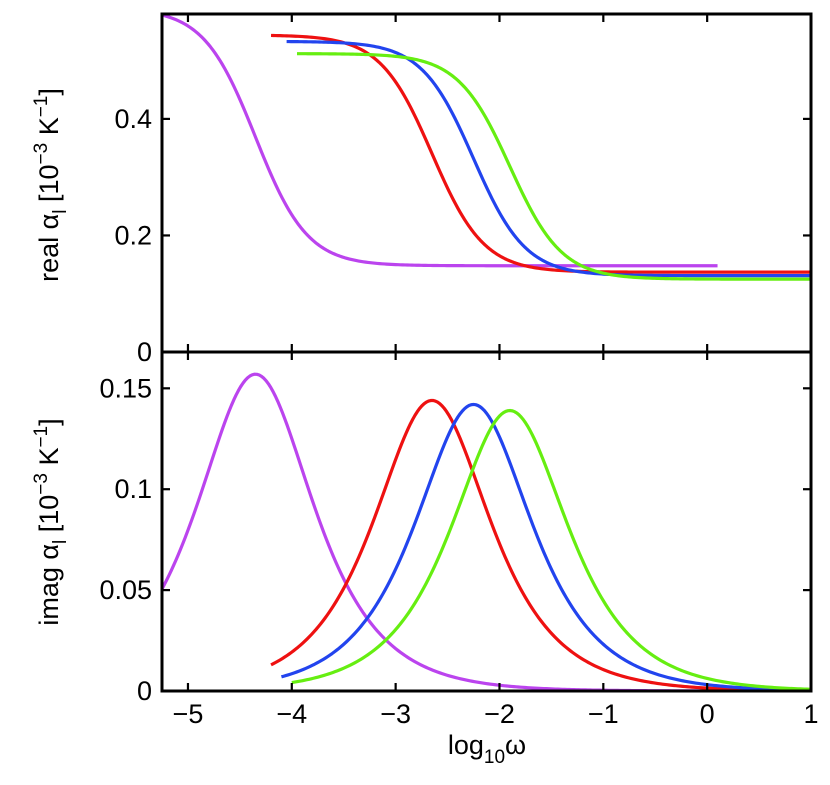  What do you see at coordinates (125, 388) in the screenshot?
I see `y-tick-label: 0.15` at bounding box center [125, 388].